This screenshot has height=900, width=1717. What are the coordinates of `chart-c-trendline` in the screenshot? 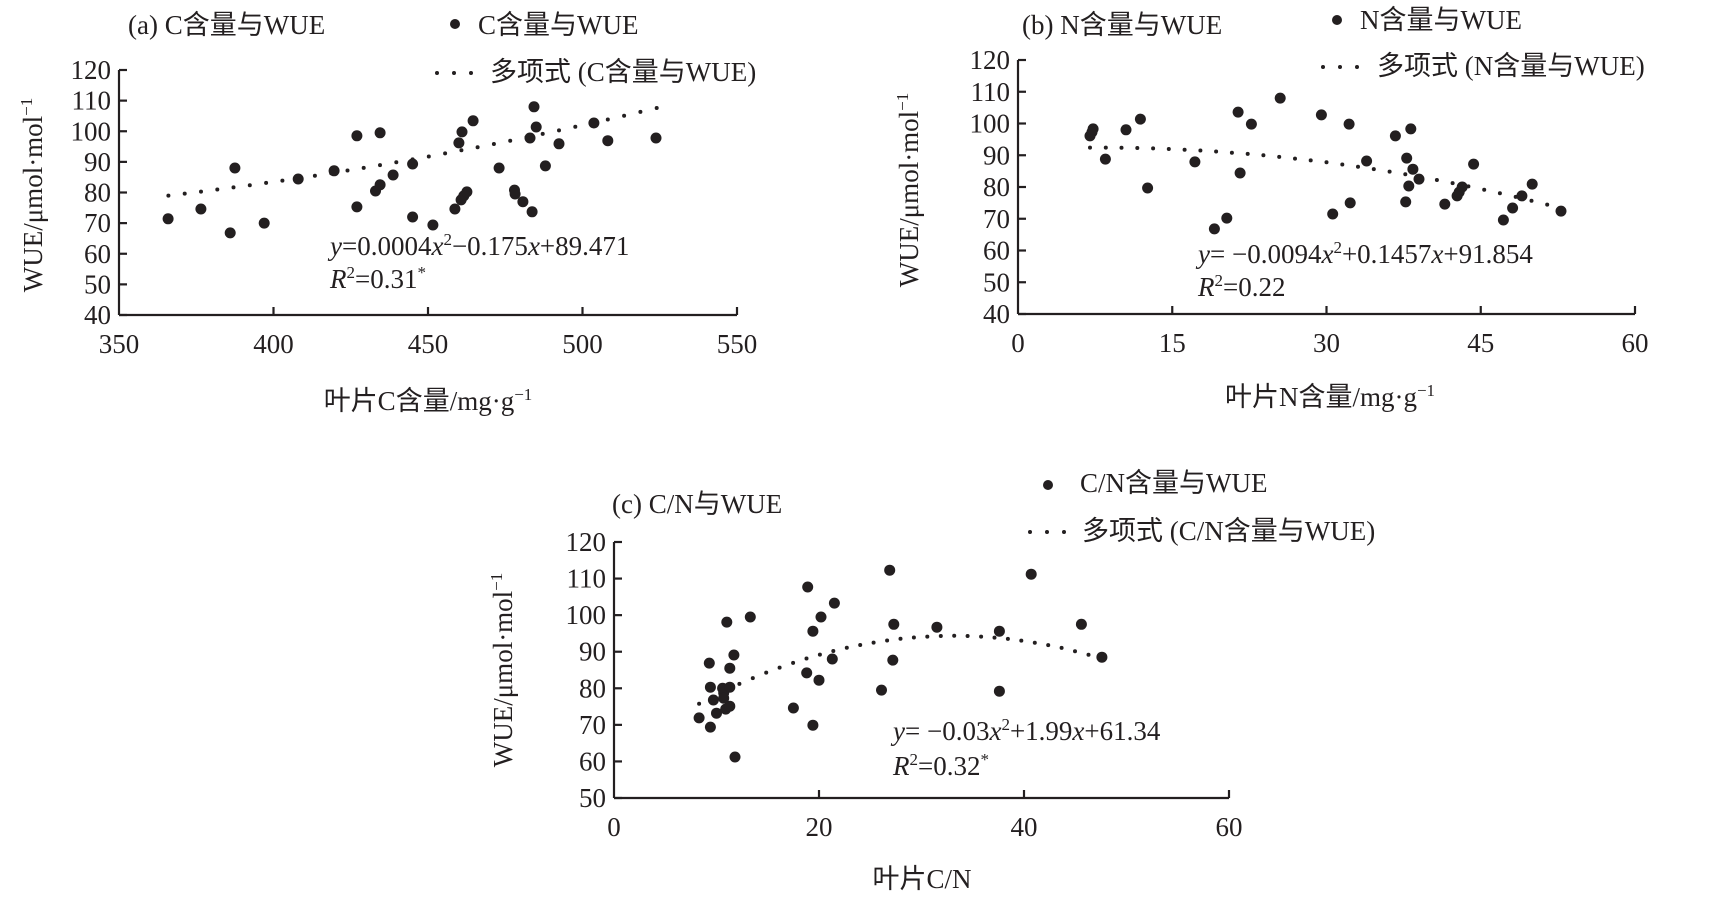 It's located at (900, 669).